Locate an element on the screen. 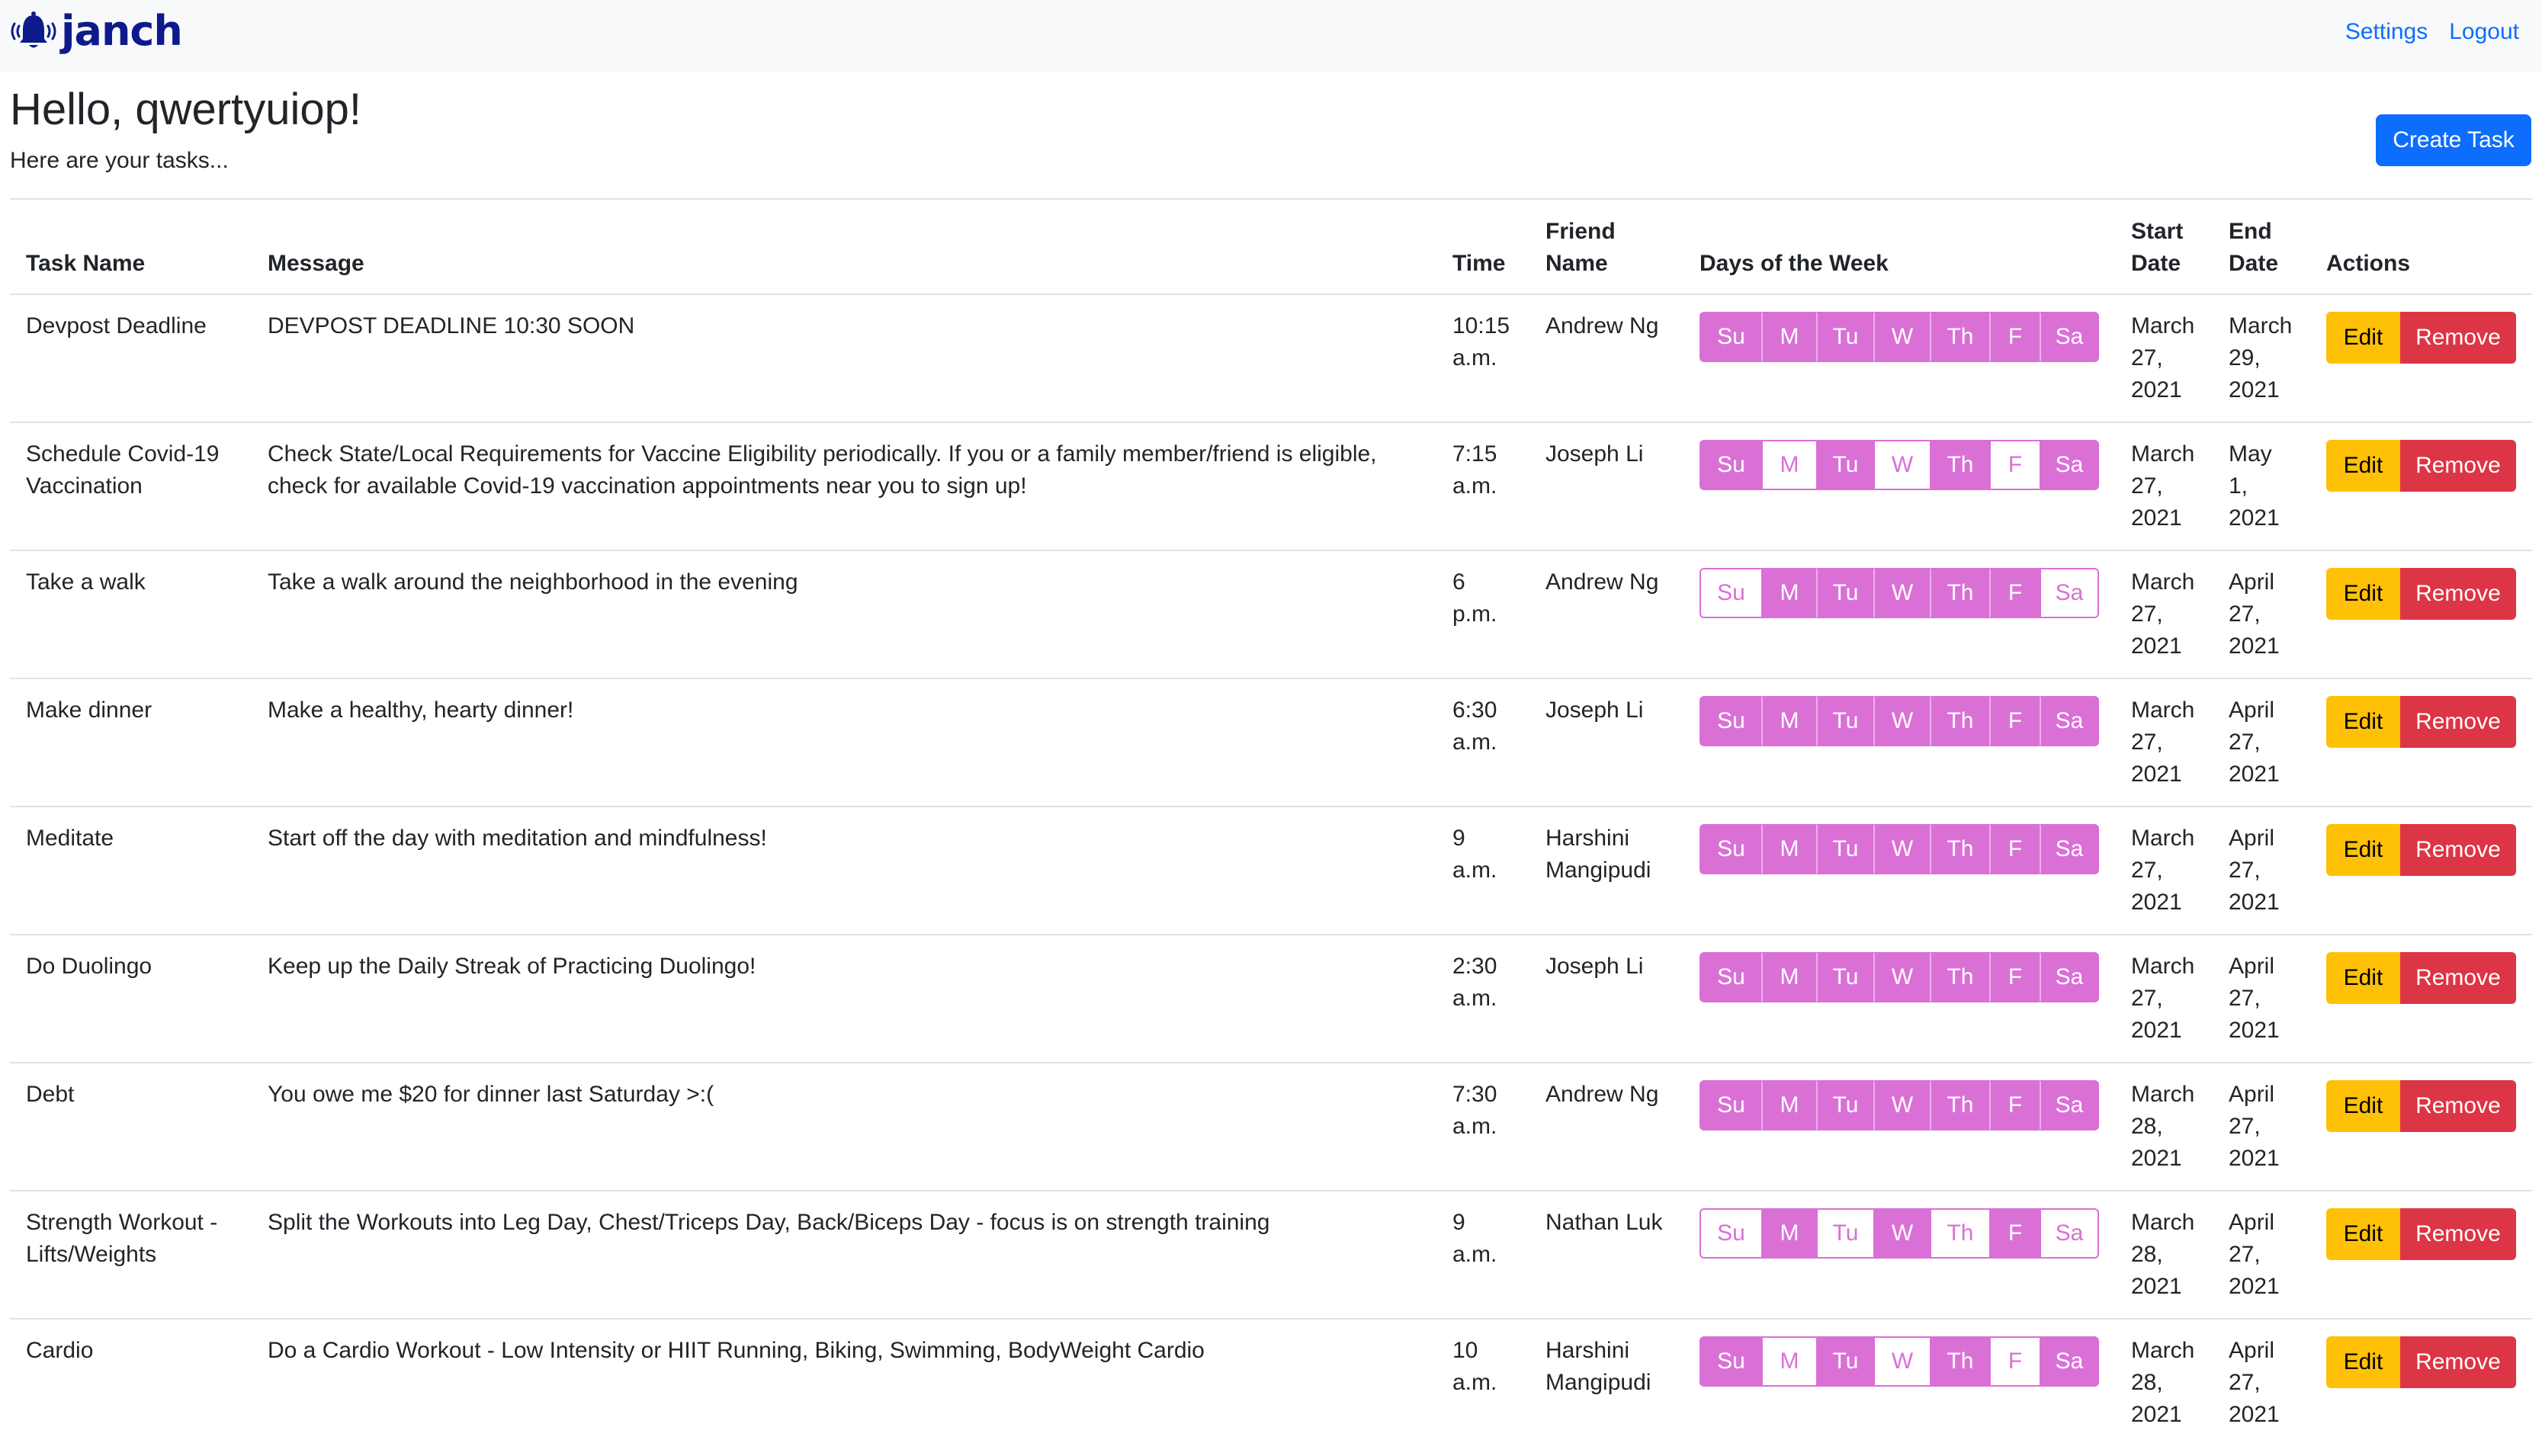 The height and width of the screenshot is (1456, 2542). friend-name-cell: Nathan Luk is located at coordinates (1606, 1255).